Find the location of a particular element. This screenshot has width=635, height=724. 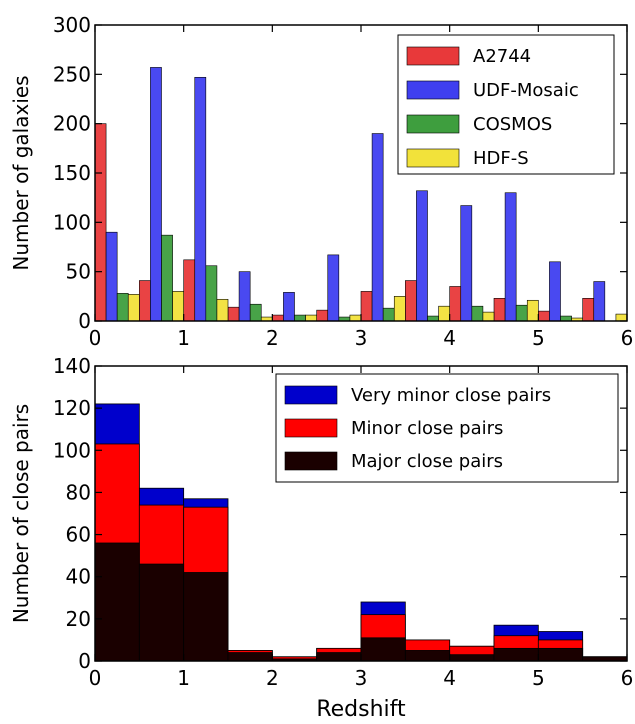

y-tick-label: 150 is located at coordinates (72, 173).